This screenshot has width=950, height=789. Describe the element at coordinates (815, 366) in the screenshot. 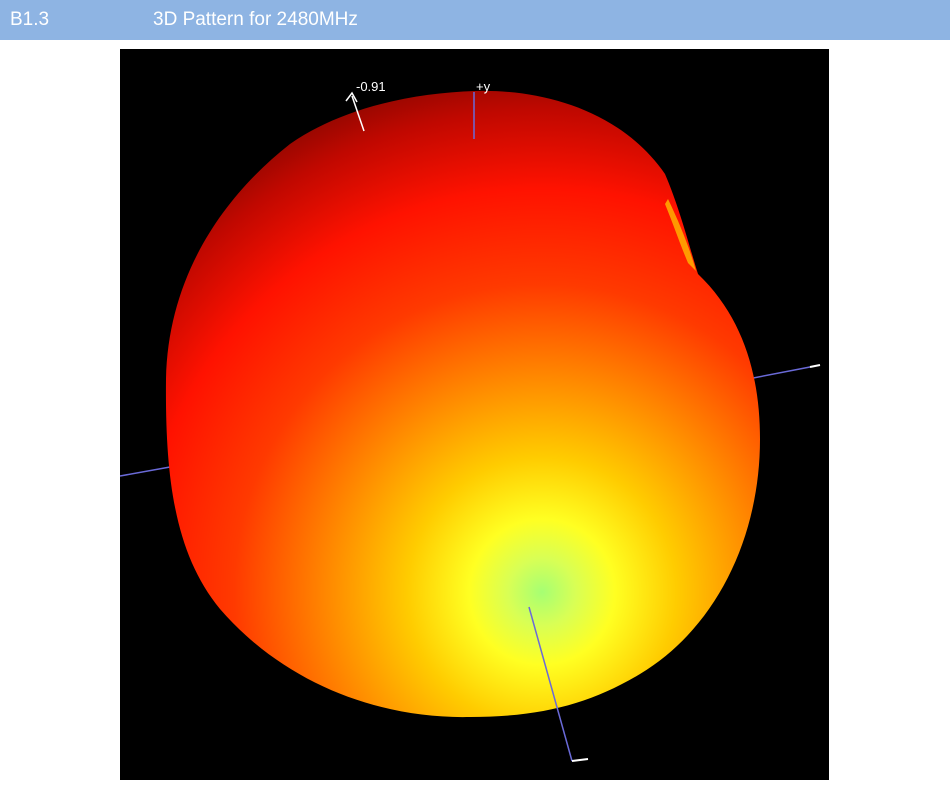

I see `x-axis-tick-right` at that location.